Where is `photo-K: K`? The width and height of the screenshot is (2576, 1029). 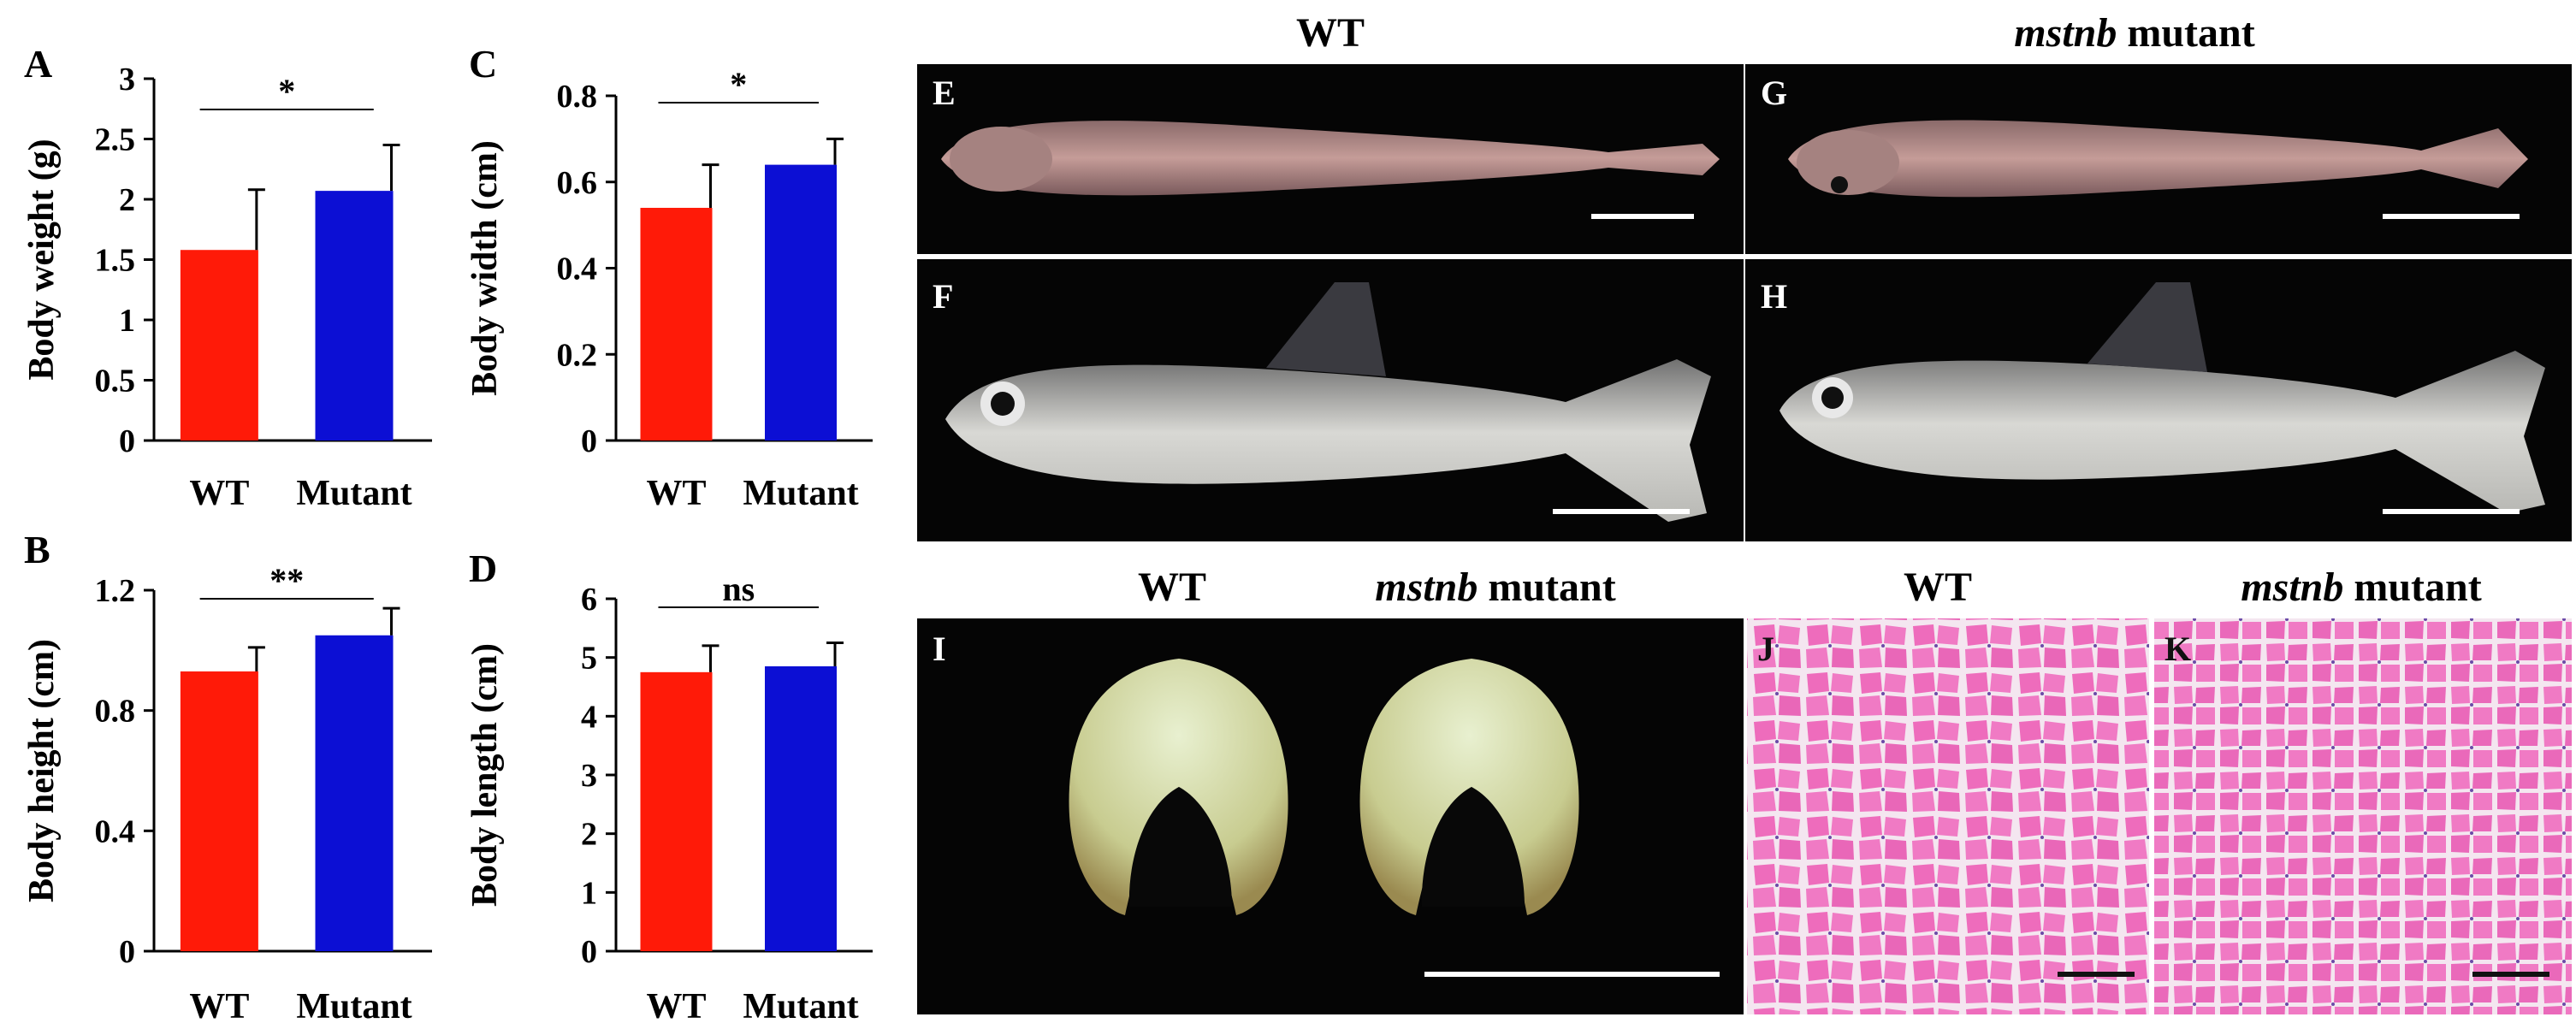 photo-K: K is located at coordinates (2363, 816).